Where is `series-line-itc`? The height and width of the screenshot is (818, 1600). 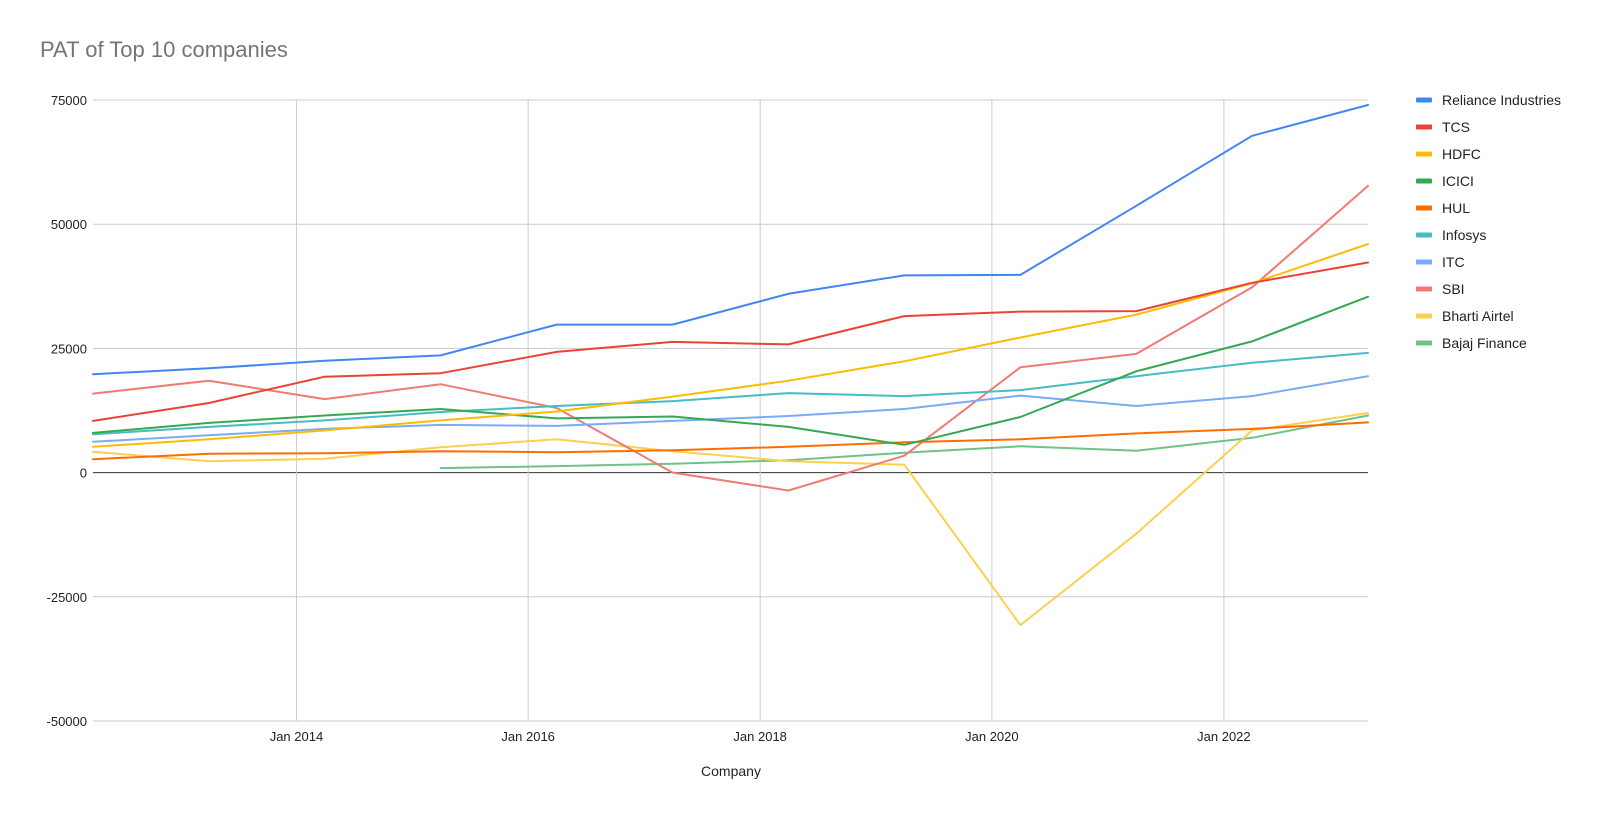 series-line-itc is located at coordinates (730, 409).